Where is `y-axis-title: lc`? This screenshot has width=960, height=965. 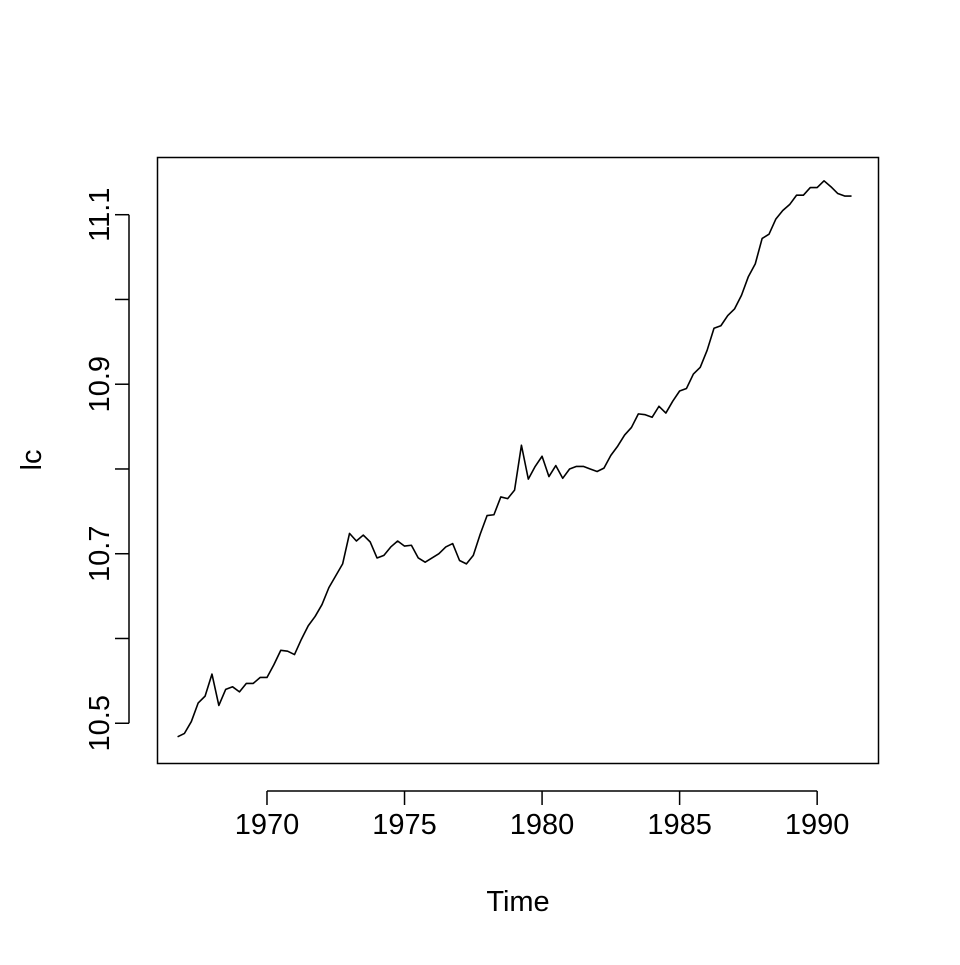 y-axis-title: lc is located at coordinates (32, 460).